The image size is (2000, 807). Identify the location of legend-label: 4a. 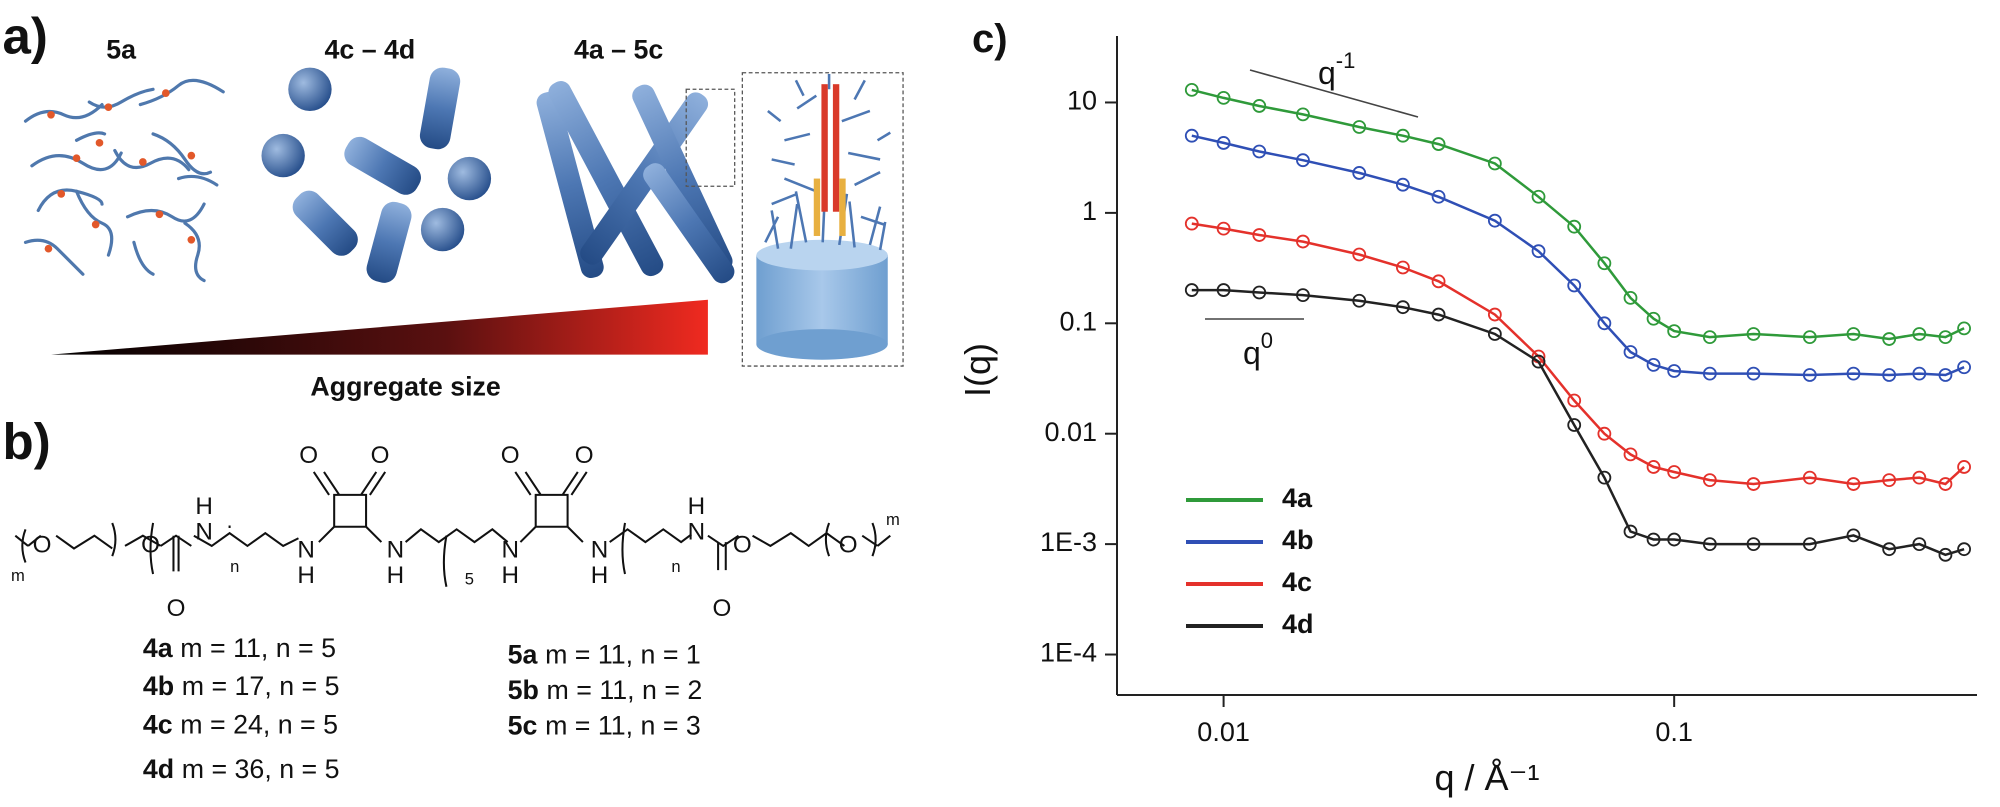
(1297, 498).